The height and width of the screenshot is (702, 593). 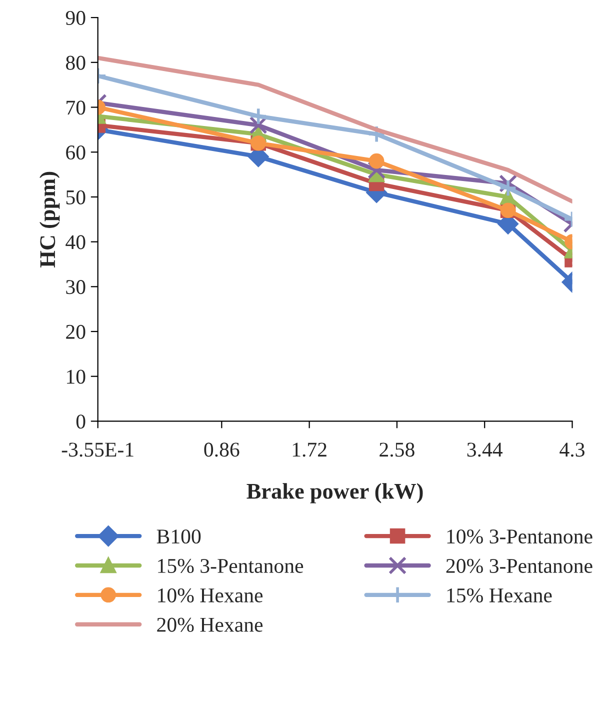 I want to click on legend-label: 15% Hexane, so click(x=499, y=595).